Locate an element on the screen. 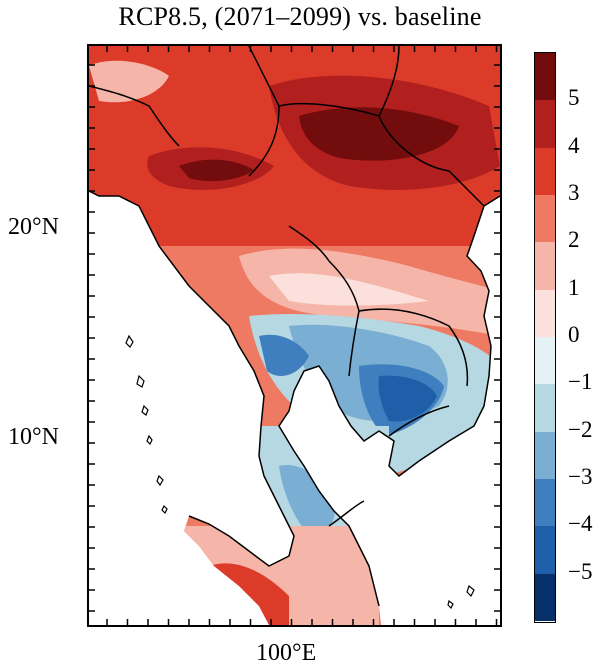 This screenshot has height=669, width=600. colorbar-tick-label: 5 is located at coordinates (574, 98).